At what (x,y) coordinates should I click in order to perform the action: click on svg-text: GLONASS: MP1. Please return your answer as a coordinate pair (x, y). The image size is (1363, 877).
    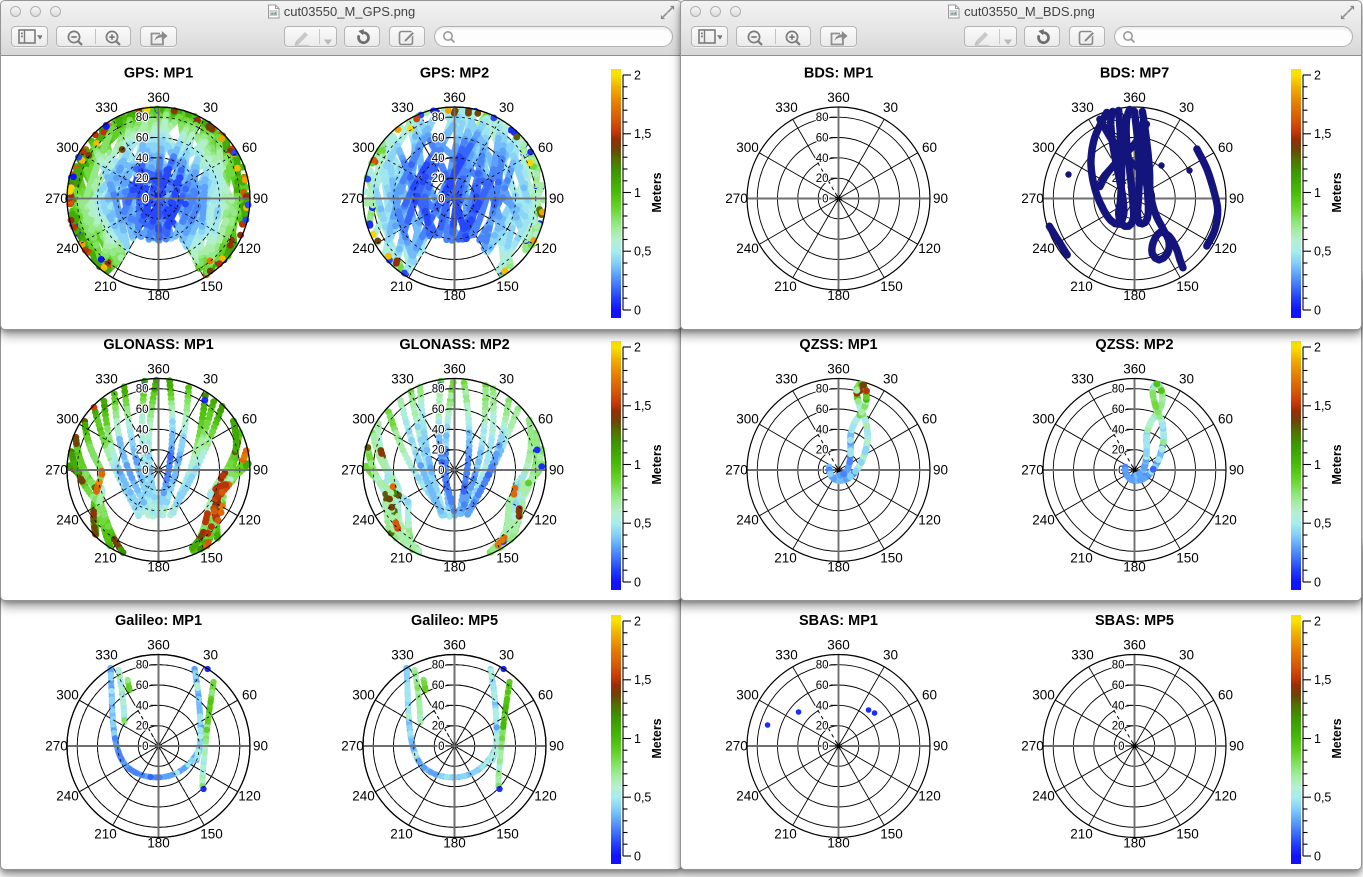
    Looking at the image, I should click on (158, 345).